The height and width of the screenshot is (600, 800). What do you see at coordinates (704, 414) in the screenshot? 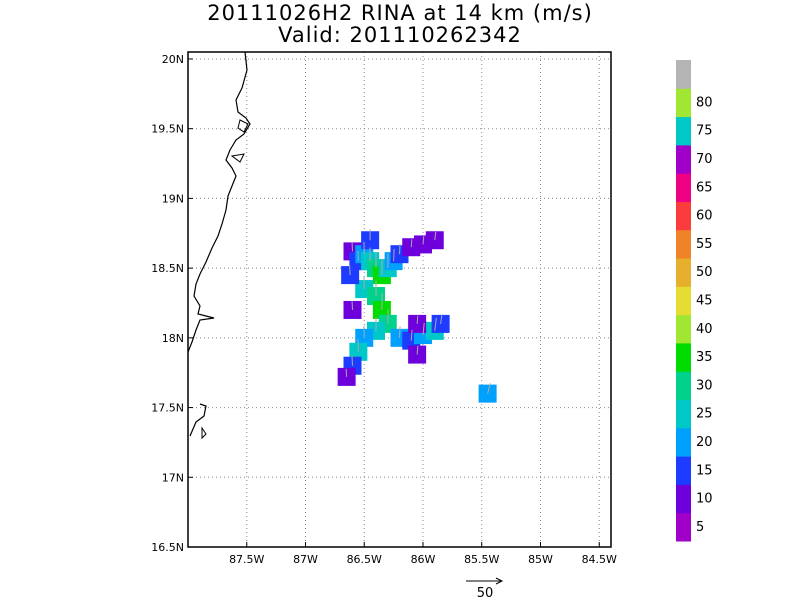
I see `colorbar-label: 25` at bounding box center [704, 414].